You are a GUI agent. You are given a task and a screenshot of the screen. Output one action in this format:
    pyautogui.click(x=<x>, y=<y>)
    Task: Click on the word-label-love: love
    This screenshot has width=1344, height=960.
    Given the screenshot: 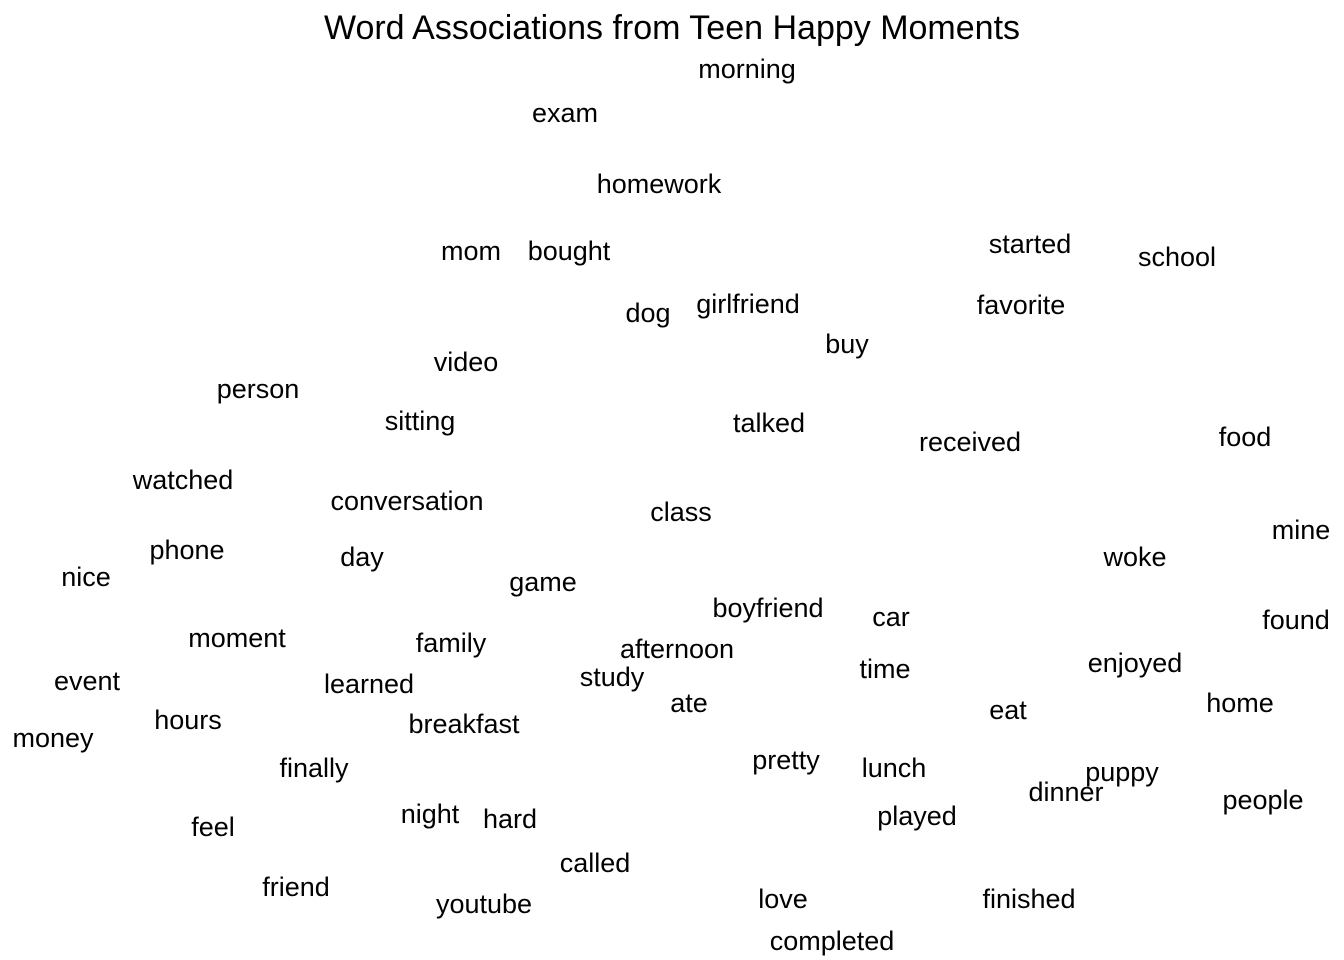 What is the action you would take?
    pyautogui.click(x=783, y=899)
    